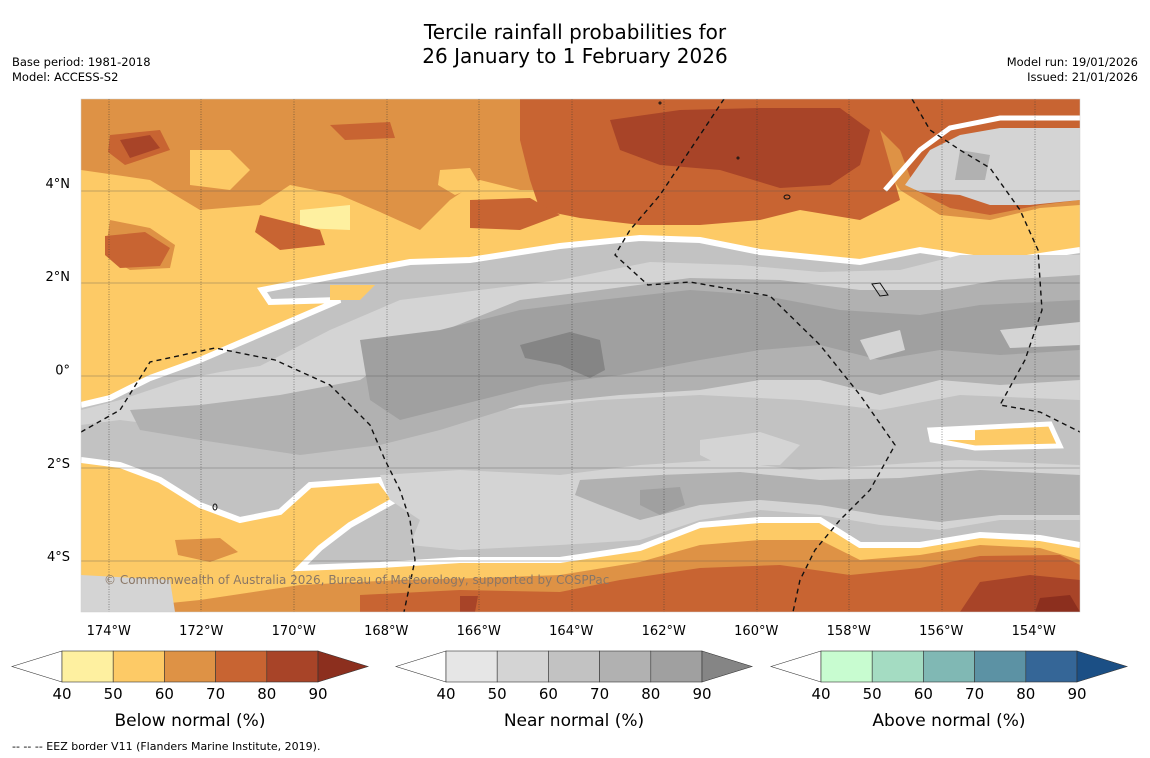  I want to click on base-period: Base period: 1981-2018, so click(81, 62).